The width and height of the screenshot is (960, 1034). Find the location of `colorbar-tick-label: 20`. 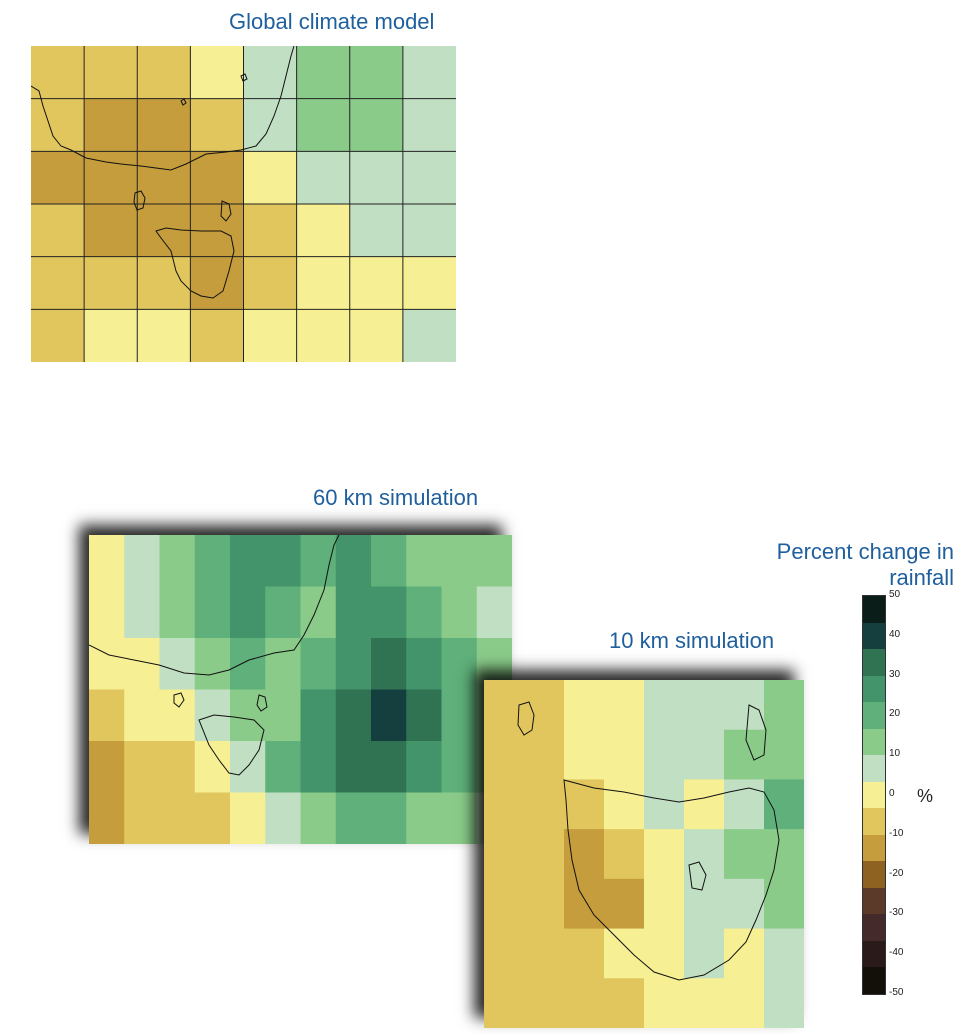

colorbar-tick-label: 20 is located at coordinates (895, 714).